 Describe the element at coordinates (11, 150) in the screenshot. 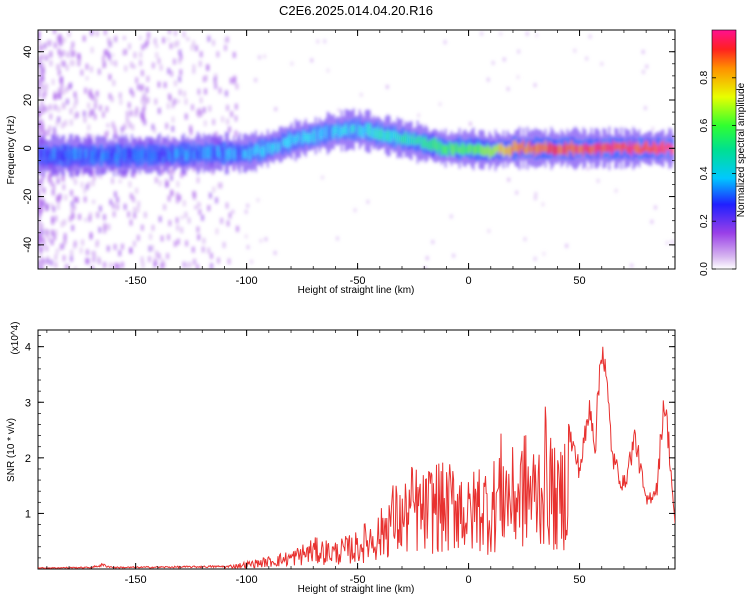

I see `spectrogram-y-axis-label: Frequency (Hz)` at that location.